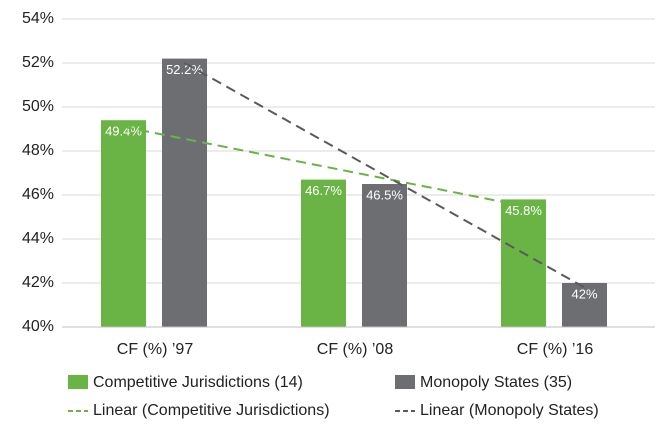 The image size is (657, 426). Describe the element at coordinates (211, 410) in the screenshot. I see `legend-label: Linear (Competitive Jurisdictions)` at that location.